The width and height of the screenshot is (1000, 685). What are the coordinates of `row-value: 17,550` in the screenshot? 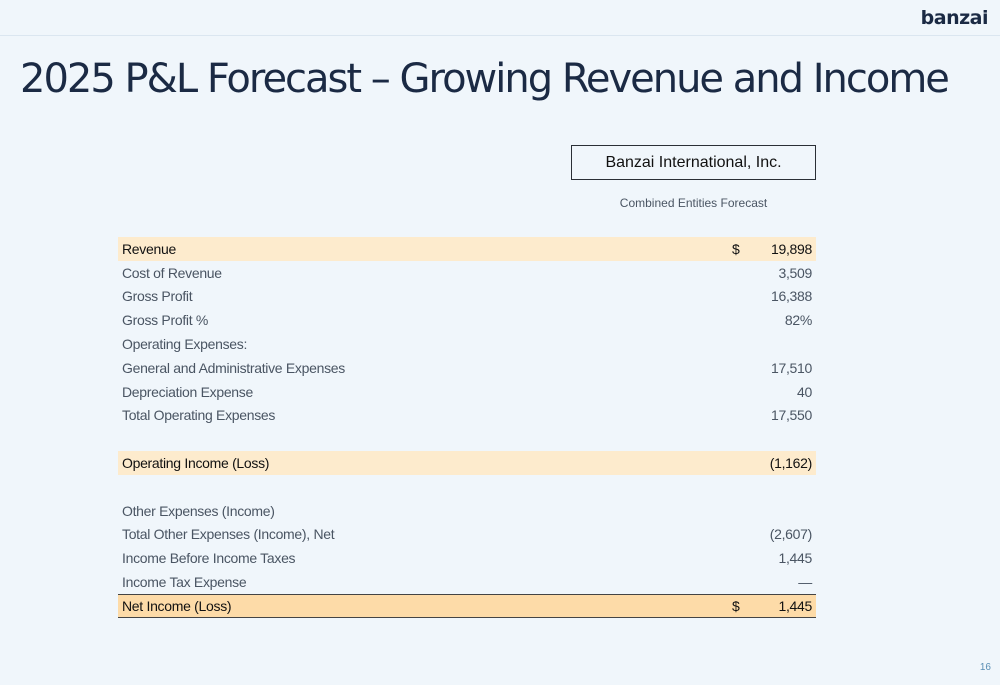 It's located at (791, 415).